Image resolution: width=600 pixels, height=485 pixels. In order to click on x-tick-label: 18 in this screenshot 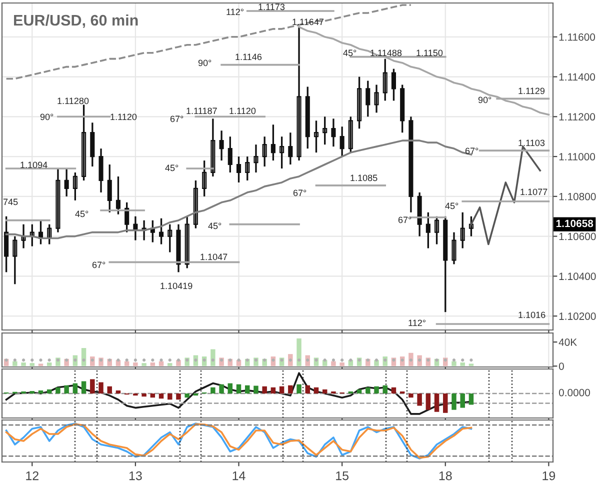, I will do `click(445, 475)`.